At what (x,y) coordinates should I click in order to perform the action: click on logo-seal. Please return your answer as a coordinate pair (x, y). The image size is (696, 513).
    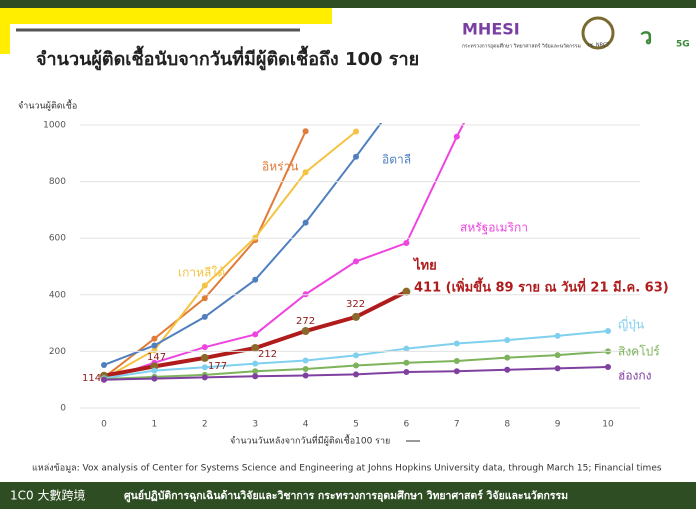
    Looking at the image, I should click on (598, 33).